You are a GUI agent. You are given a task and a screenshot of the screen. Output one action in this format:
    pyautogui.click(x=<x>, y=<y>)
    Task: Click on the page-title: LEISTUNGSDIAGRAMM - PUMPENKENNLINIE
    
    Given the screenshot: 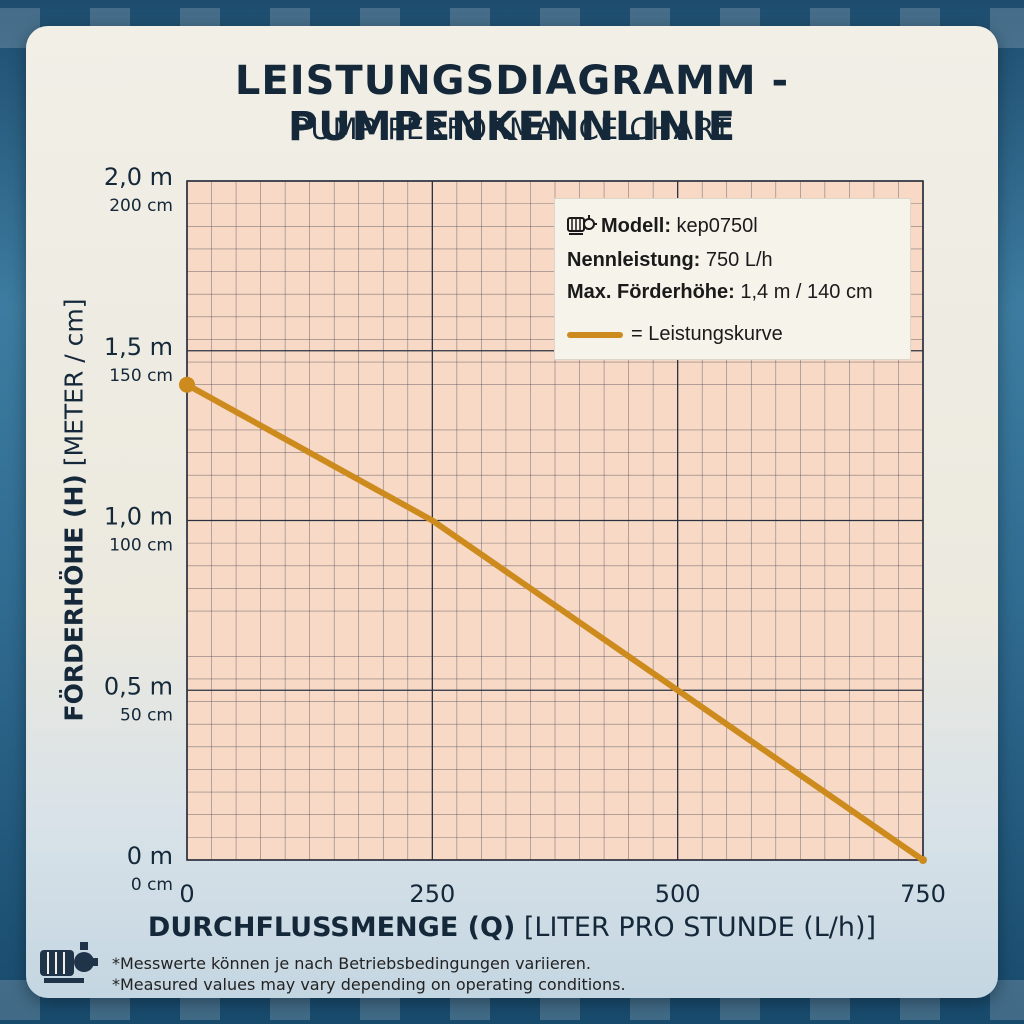 What is the action you would take?
    pyautogui.click(x=512, y=104)
    